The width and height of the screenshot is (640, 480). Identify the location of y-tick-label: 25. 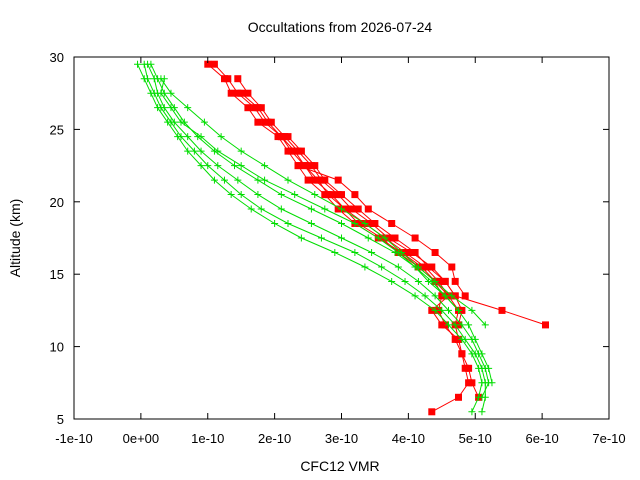
(57, 129).